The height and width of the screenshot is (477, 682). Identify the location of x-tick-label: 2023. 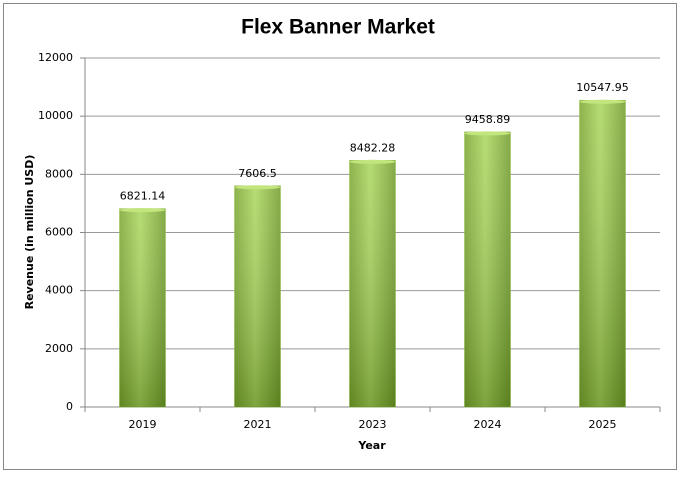
(373, 424).